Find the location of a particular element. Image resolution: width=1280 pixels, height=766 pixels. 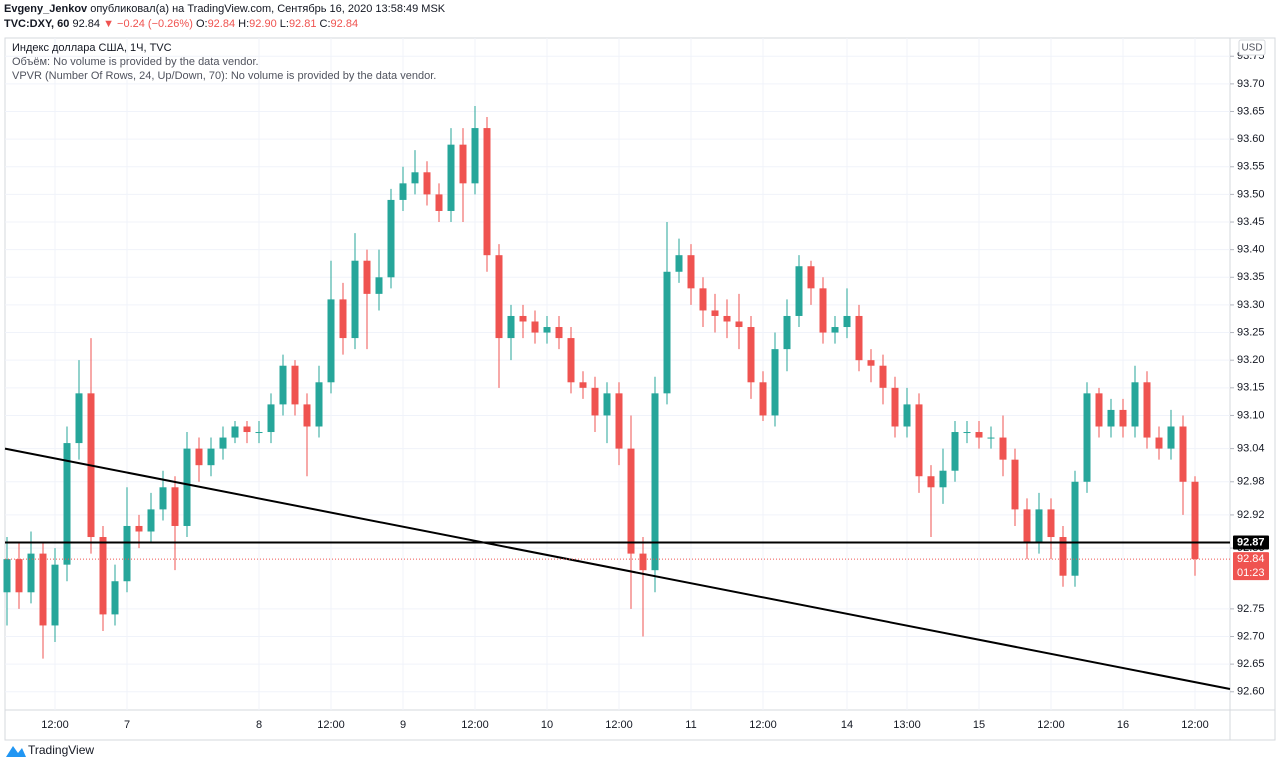

ohlc-value: 92.81 is located at coordinates (302, 24).